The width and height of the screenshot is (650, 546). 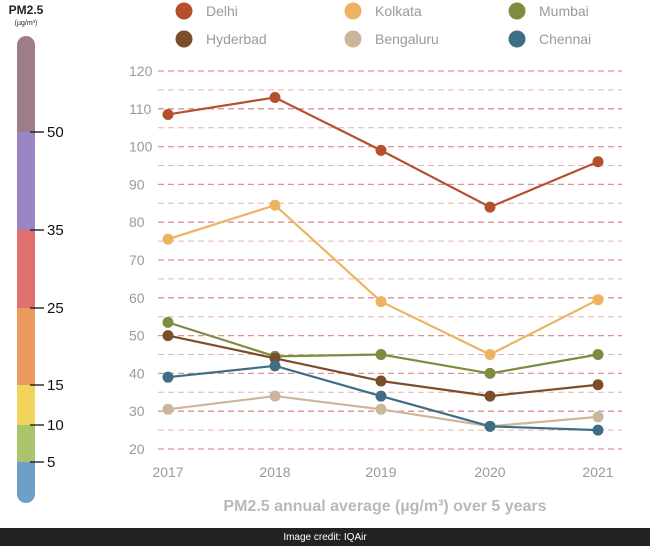 I want to click on legend-label: Bengaluru, so click(x=407, y=39).